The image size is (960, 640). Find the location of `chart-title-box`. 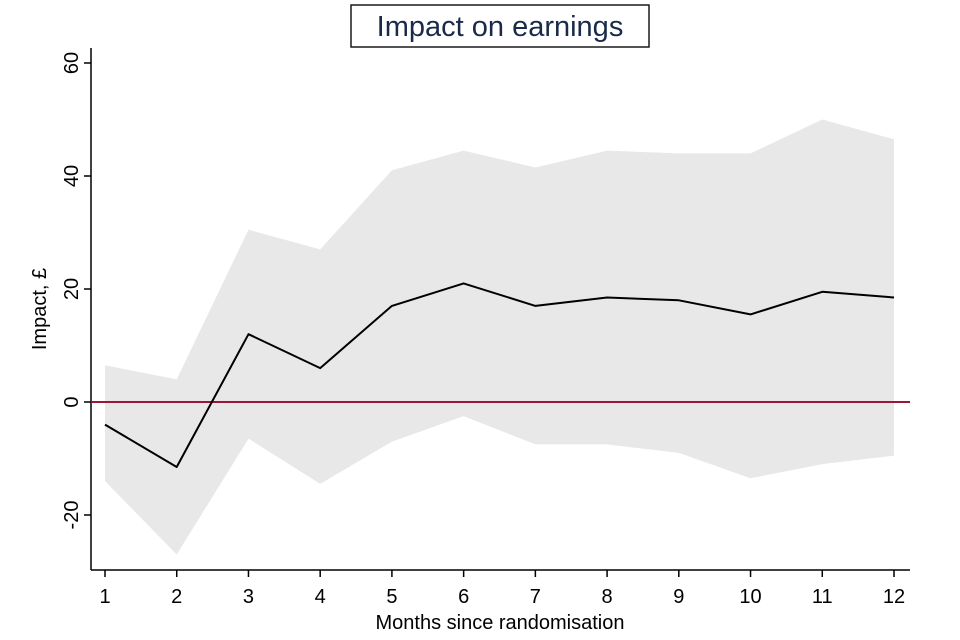

chart-title-box is located at coordinates (500, 26).